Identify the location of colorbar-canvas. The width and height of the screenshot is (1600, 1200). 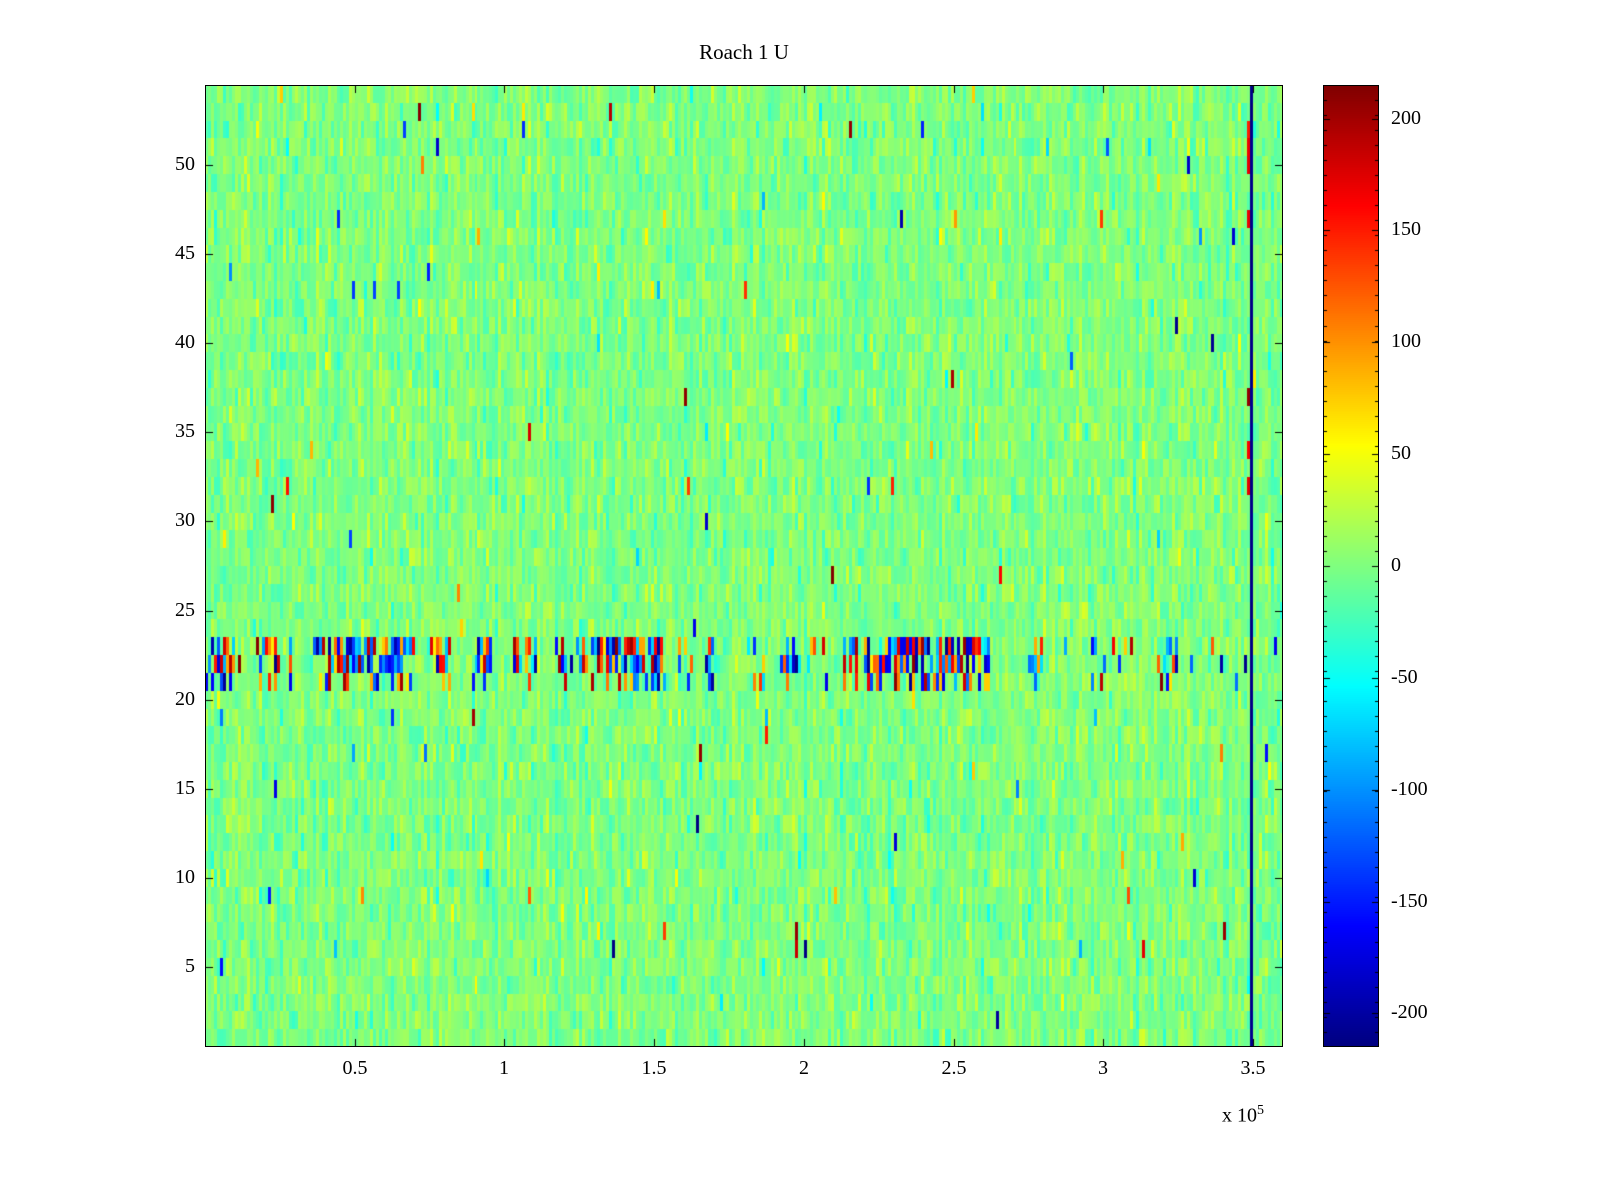
(1351, 566).